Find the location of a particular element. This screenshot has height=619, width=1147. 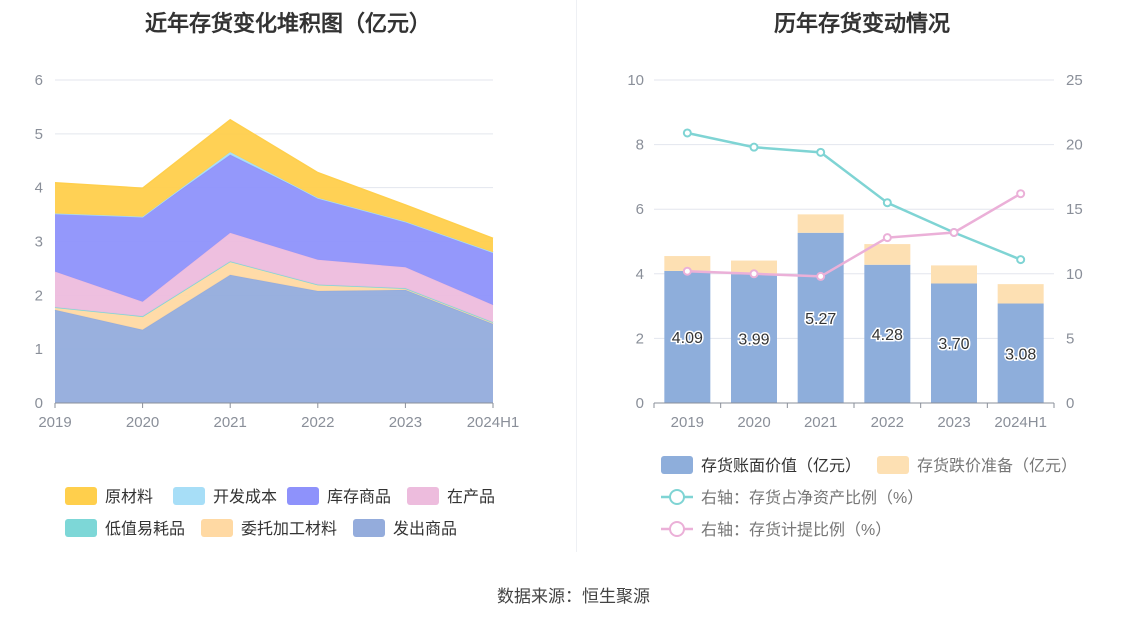

y-right-tick-label: 25 is located at coordinates (1074, 80).